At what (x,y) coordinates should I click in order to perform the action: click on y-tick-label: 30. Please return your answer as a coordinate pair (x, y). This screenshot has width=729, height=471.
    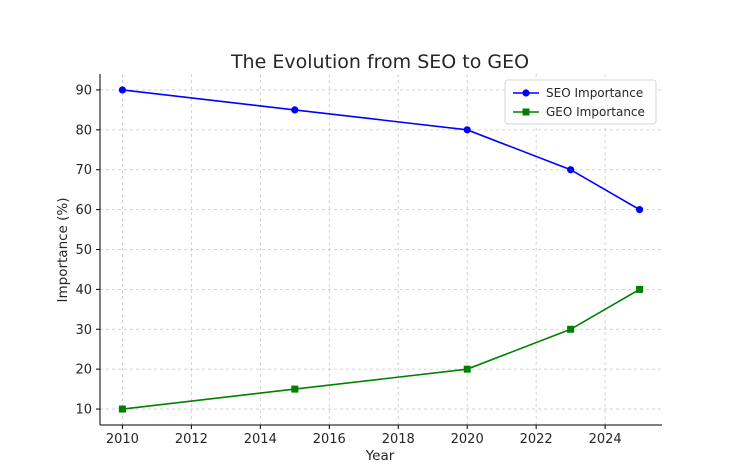
    Looking at the image, I should click on (83, 330).